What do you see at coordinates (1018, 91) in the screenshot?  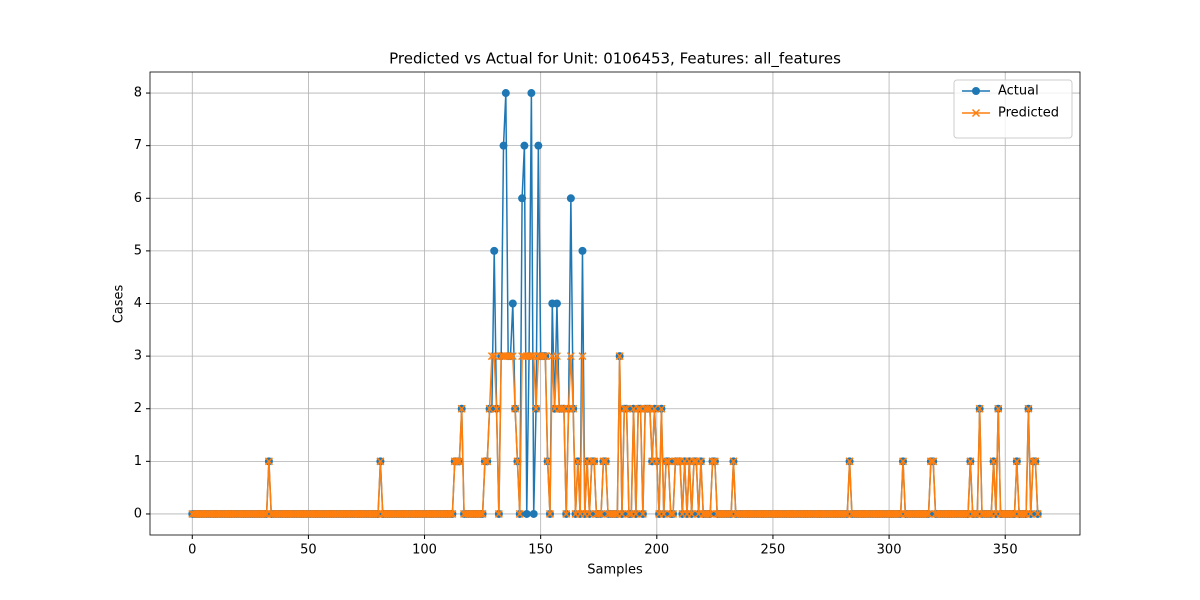 I see `legend-label: Actual` at bounding box center [1018, 91].